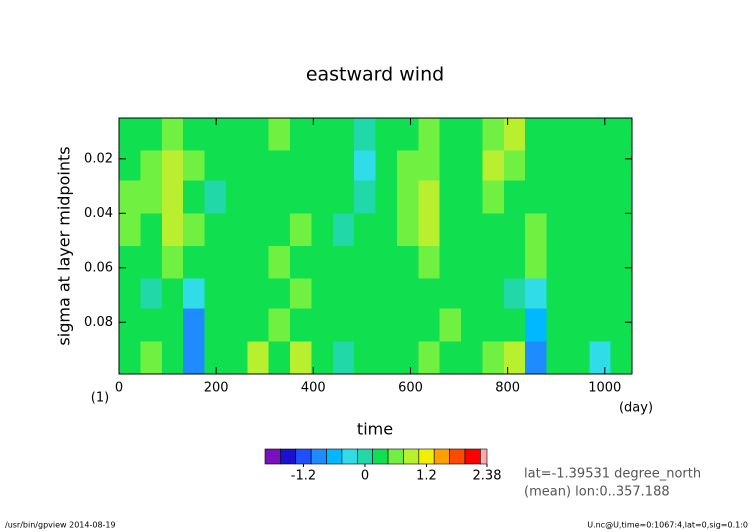  What do you see at coordinates (426, 476) in the screenshot?
I see `colorbar-tick-label: 1.2` at bounding box center [426, 476].